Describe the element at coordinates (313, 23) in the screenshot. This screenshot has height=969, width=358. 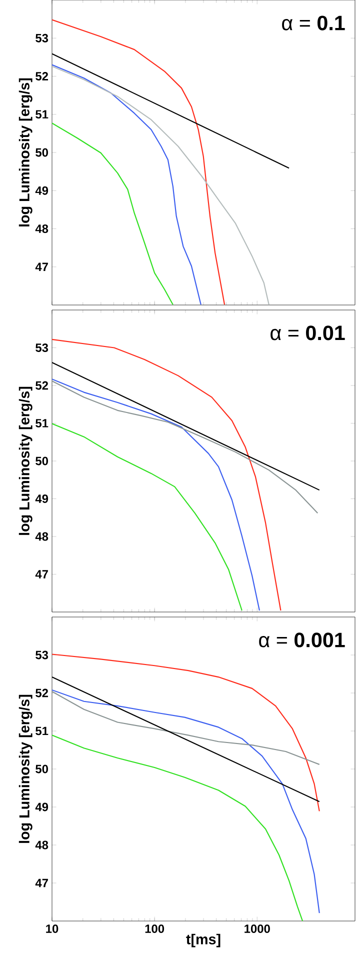
I see `annotation: α = 0.1` at that location.